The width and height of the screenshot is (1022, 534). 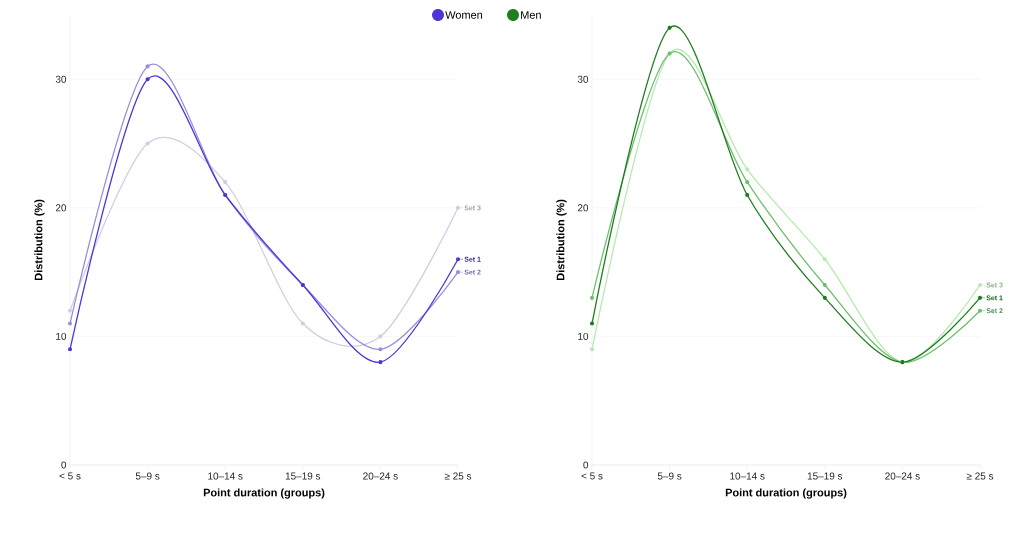 What do you see at coordinates (464, 15) in the screenshot?
I see `legend-title: Women` at bounding box center [464, 15].